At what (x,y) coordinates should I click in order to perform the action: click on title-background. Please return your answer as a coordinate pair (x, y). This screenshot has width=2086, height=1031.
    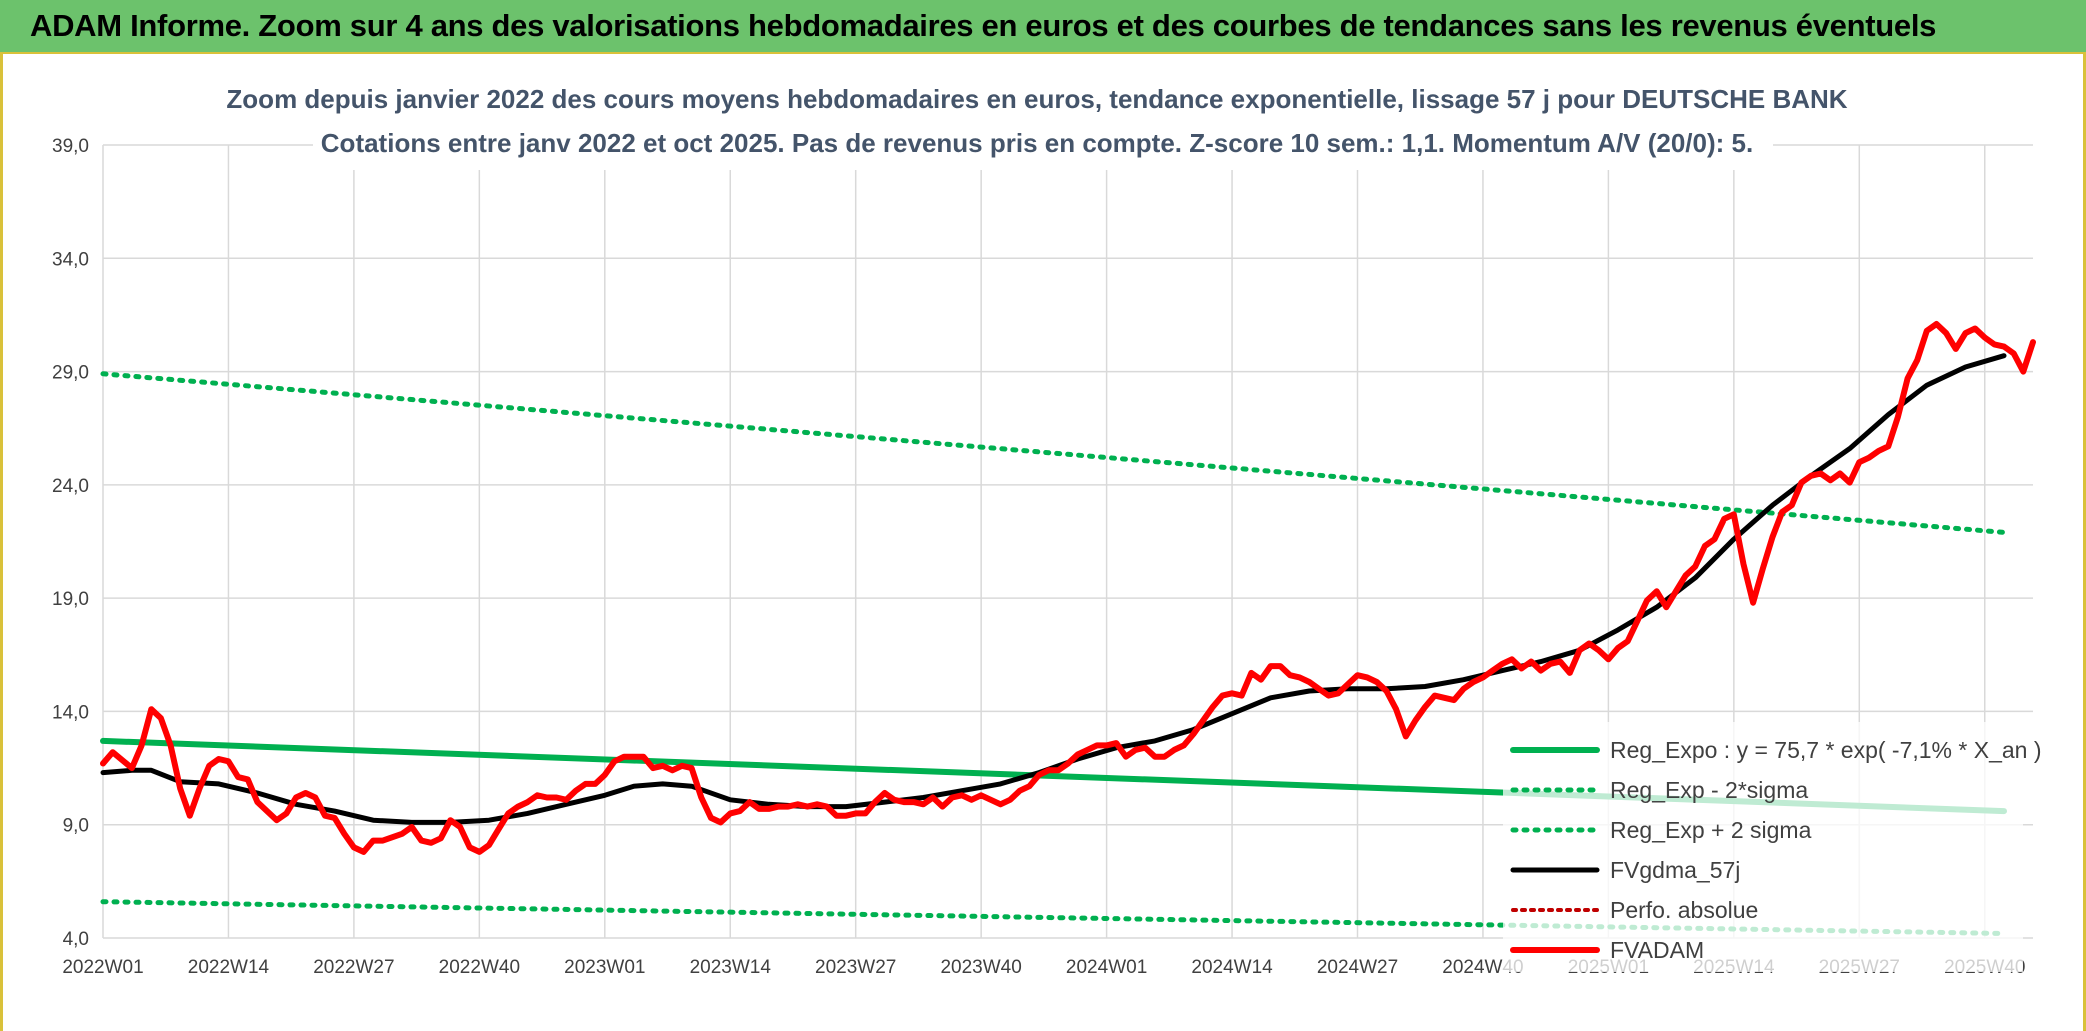
    Looking at the image, I should click on (1043, 120).